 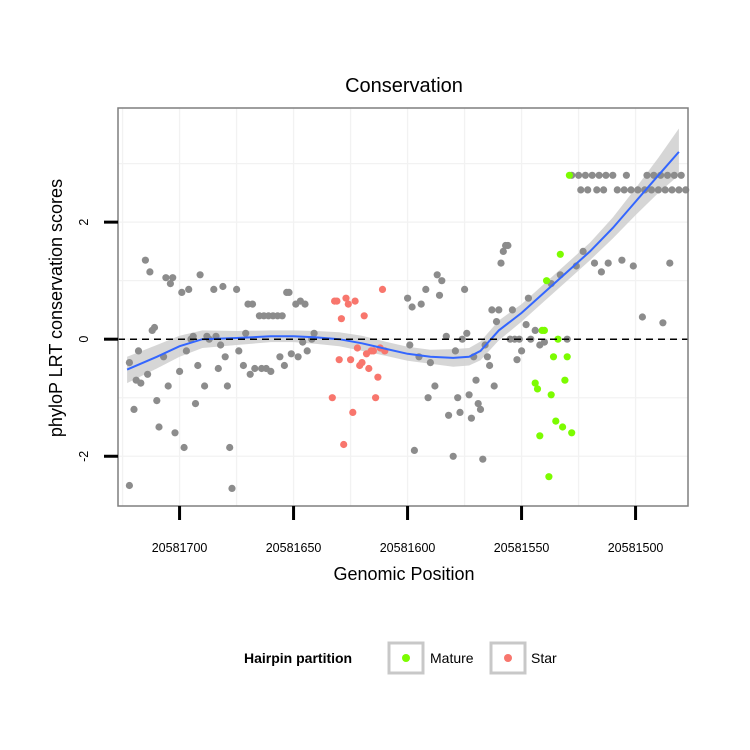 What do you see at coordinates (298, 658) in the screenshot?
I see `legend-title: Hairpin partition` at bounding box center [298, 658].